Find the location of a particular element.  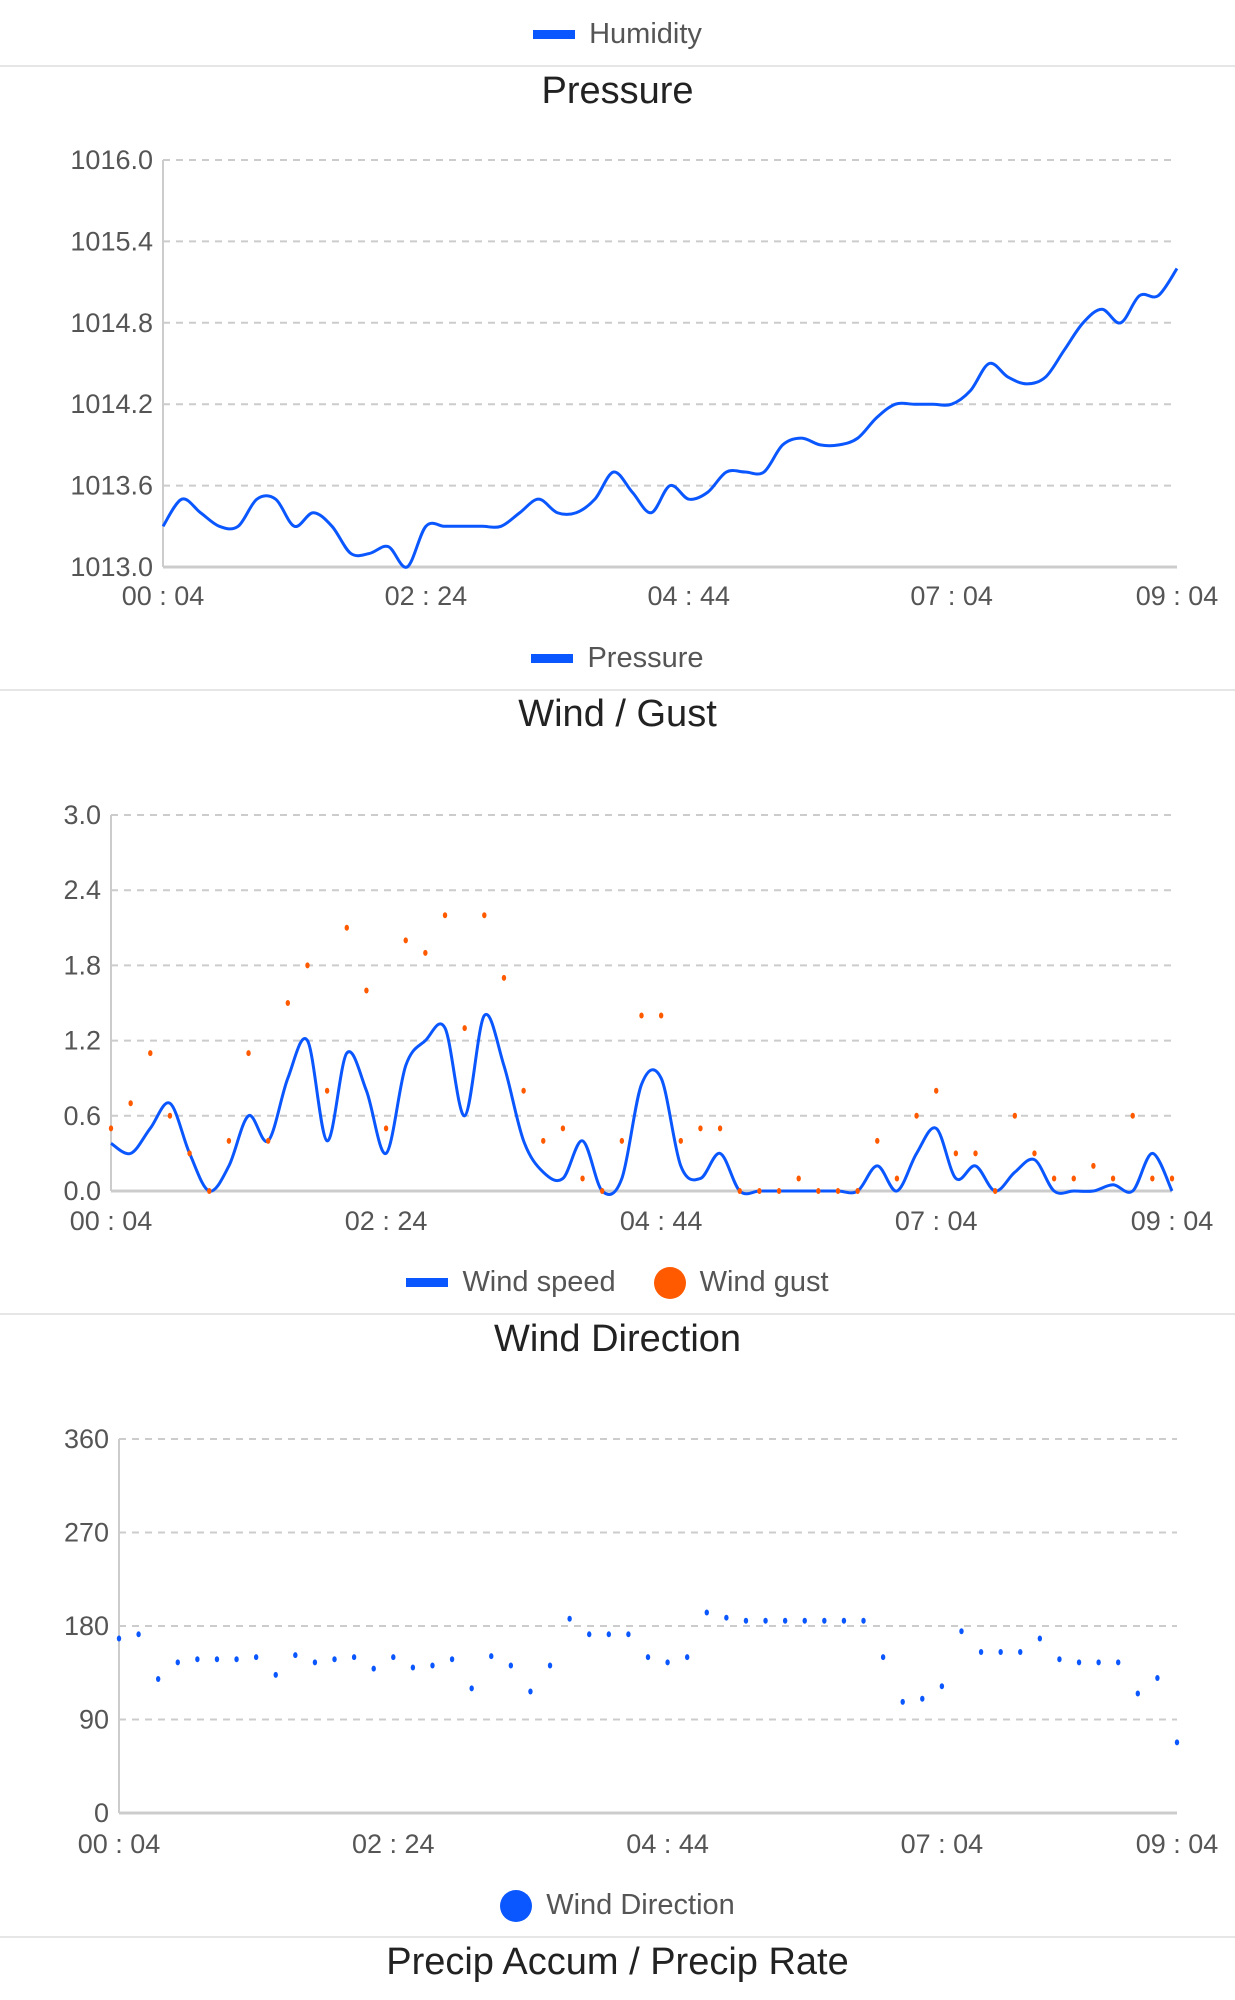

y-tick-label: 1014.2 is located at coordinates (111, 404).